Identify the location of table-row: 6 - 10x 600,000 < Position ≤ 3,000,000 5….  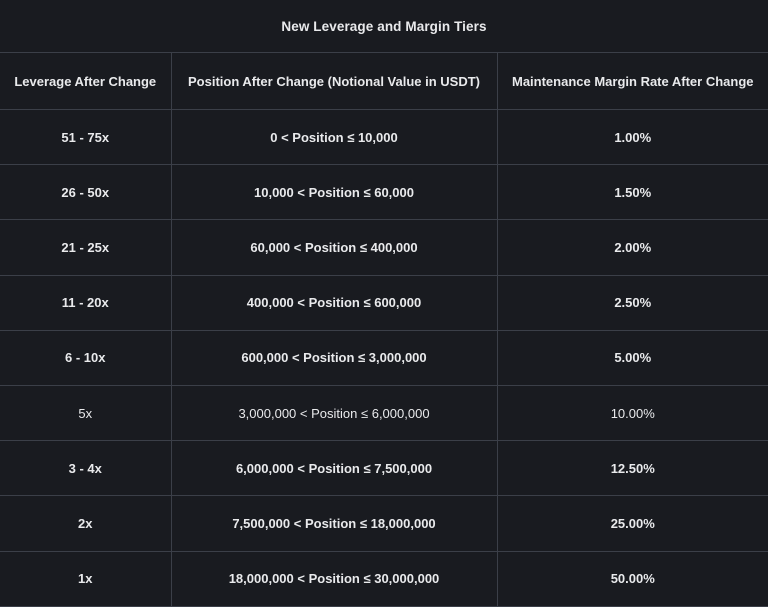
(384, 358).